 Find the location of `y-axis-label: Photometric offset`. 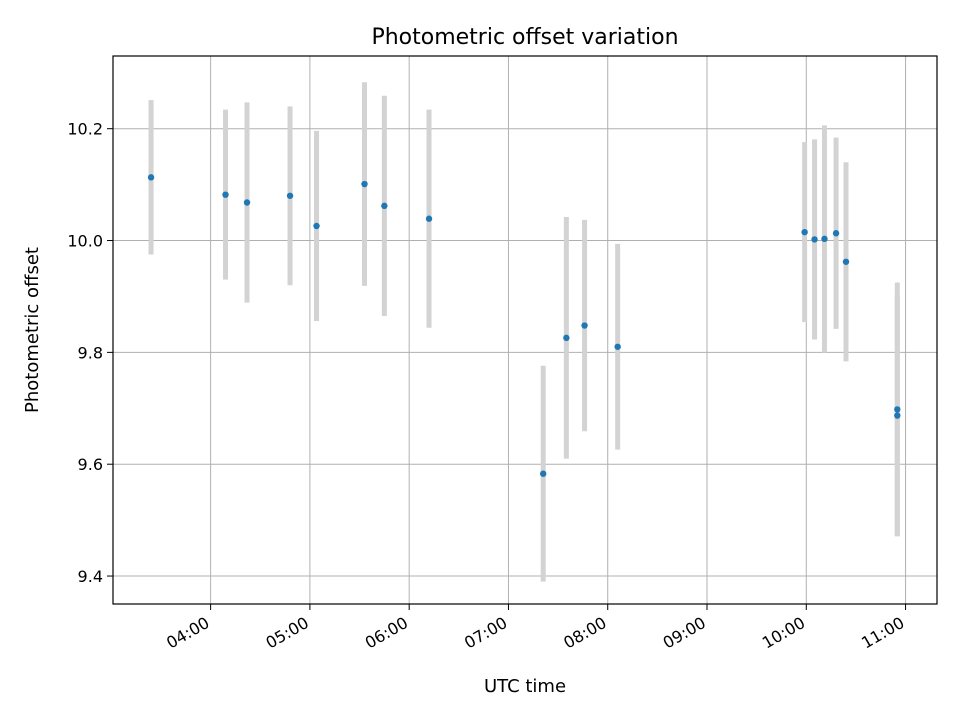

y-axis-label: Photometric offset is located at coordinates (32, 330).